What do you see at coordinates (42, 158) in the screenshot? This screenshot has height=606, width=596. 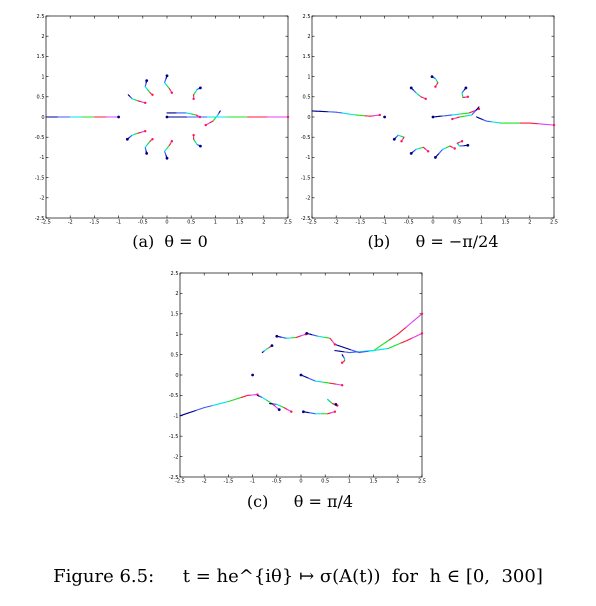 I see `y-tick-label: -1` at bounding box center [42, 158].